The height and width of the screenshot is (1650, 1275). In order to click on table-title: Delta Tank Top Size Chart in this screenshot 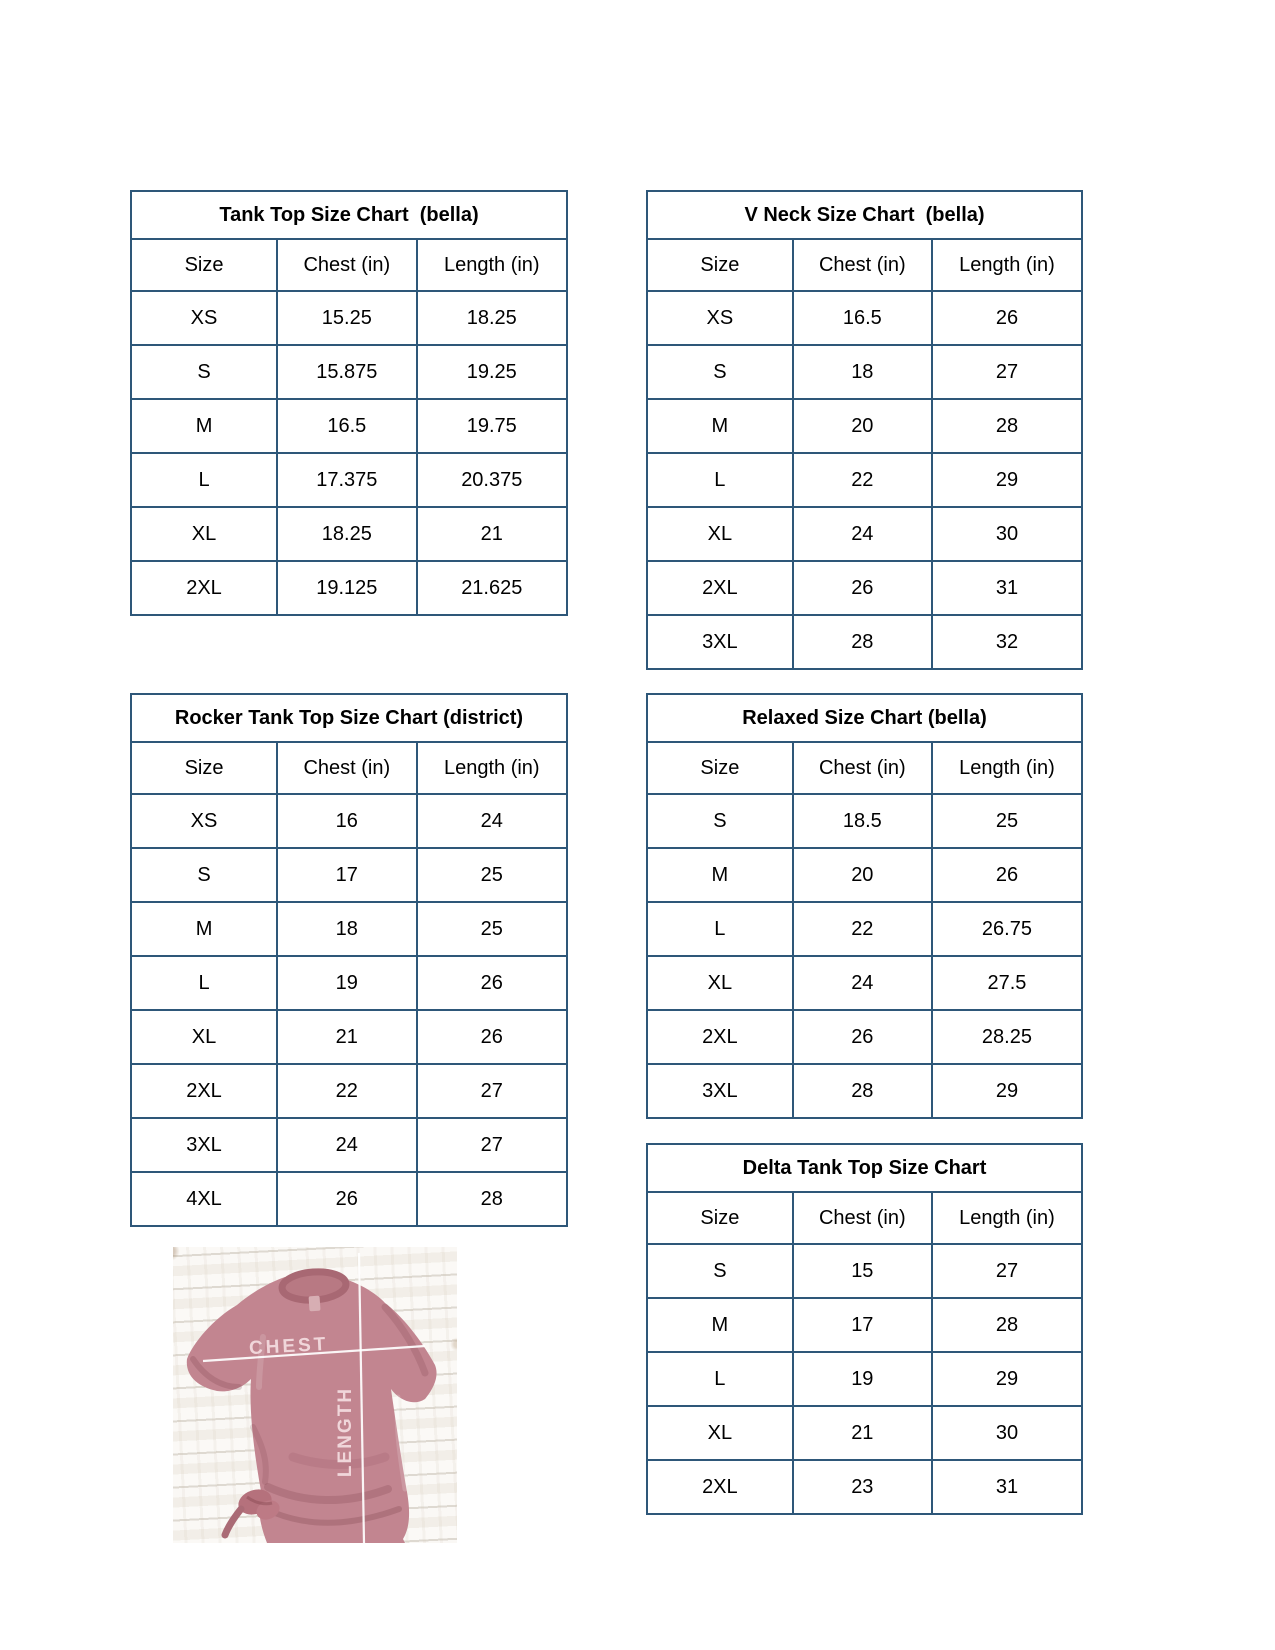, I will do `click(864, 1168)`.